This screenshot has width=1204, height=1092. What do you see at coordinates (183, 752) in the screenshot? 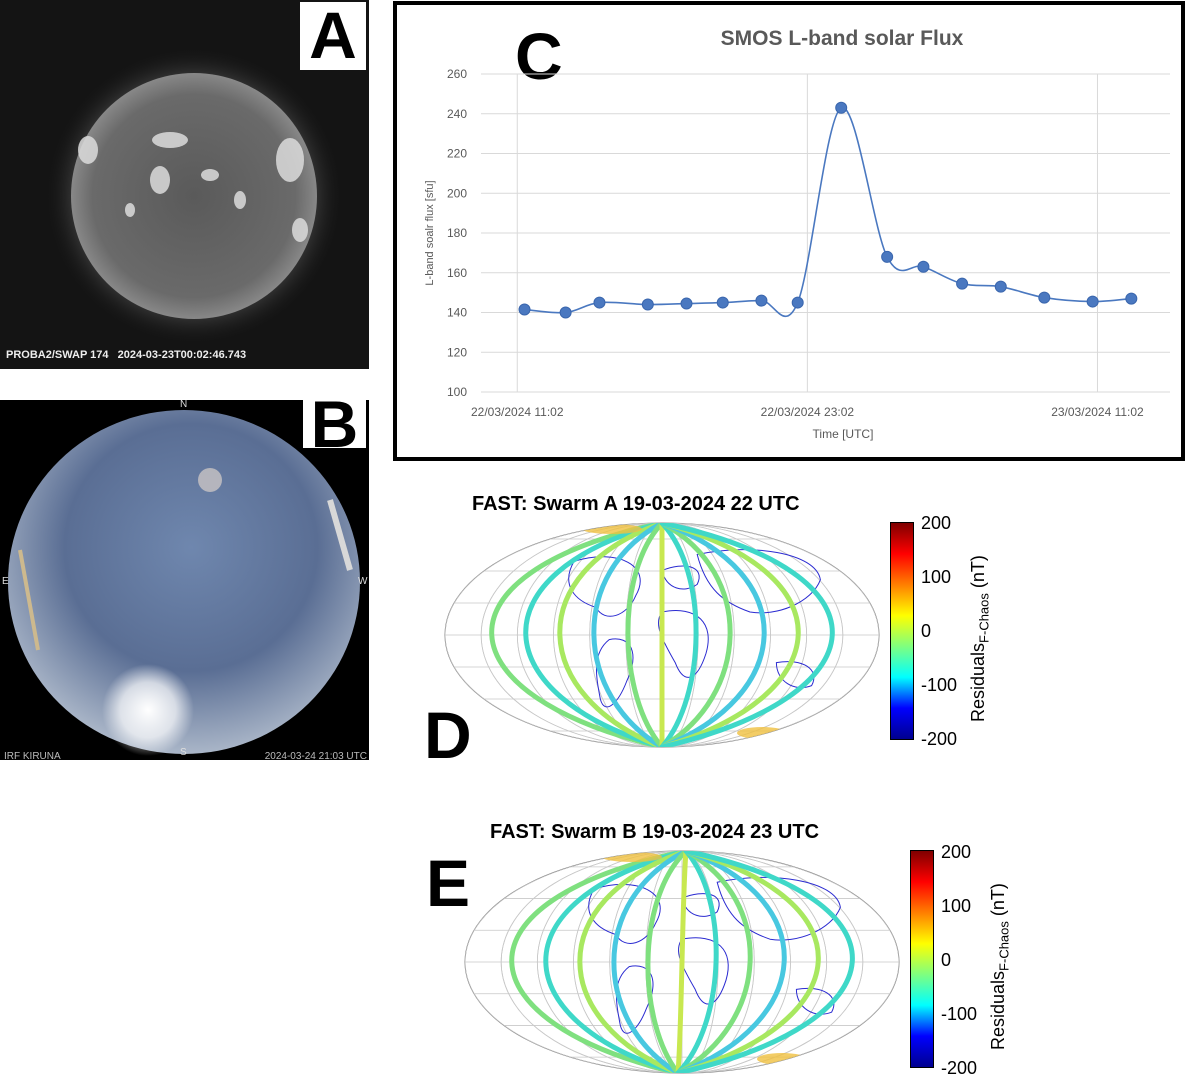
I see `compass-south: S` at bounding box center [183, 752].